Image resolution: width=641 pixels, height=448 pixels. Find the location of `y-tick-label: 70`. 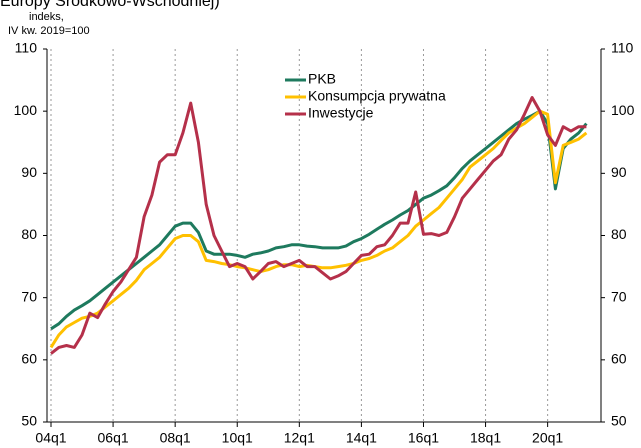

y-tick-label: 70 is located at coordinates (29, 296).